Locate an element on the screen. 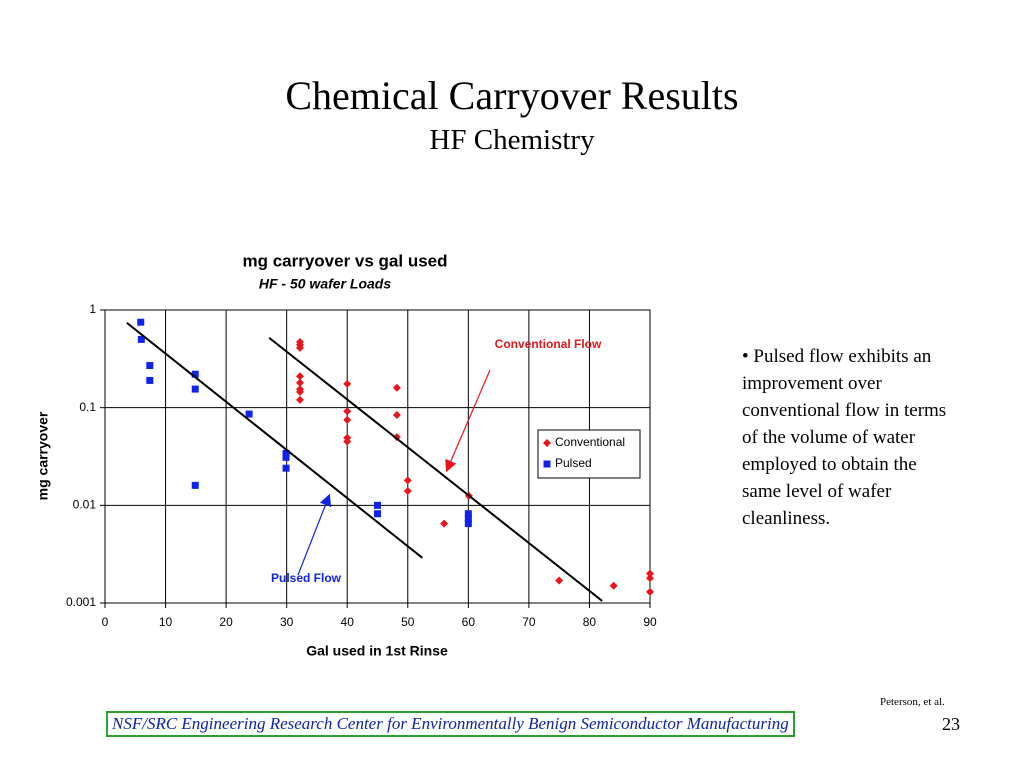 Image resolution: width=1024 pixels, height=768 pixels. y-tick-label: 0.1 is located at coordinates (87, 407).